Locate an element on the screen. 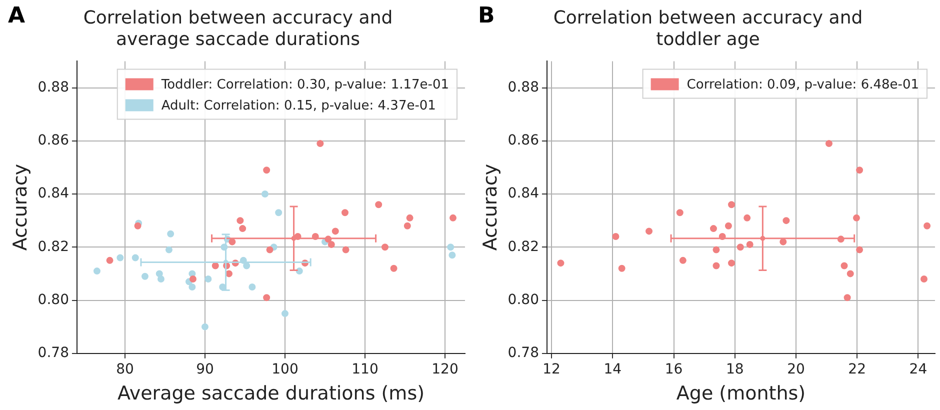 The width and height of the screenshot is (940, 410). x-tick-label: 22 is located at coordinates (857, 369).